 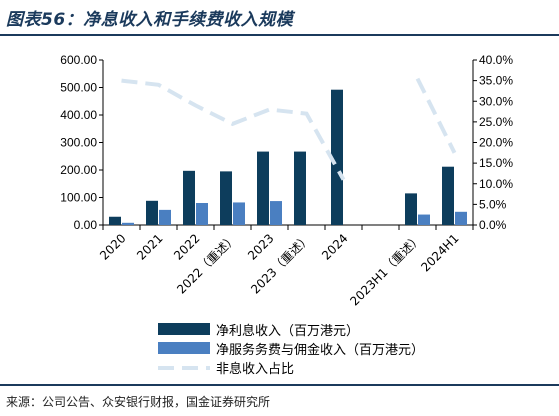 I want to click on left-tick-label: 300.00, so click(x=78, y=143).